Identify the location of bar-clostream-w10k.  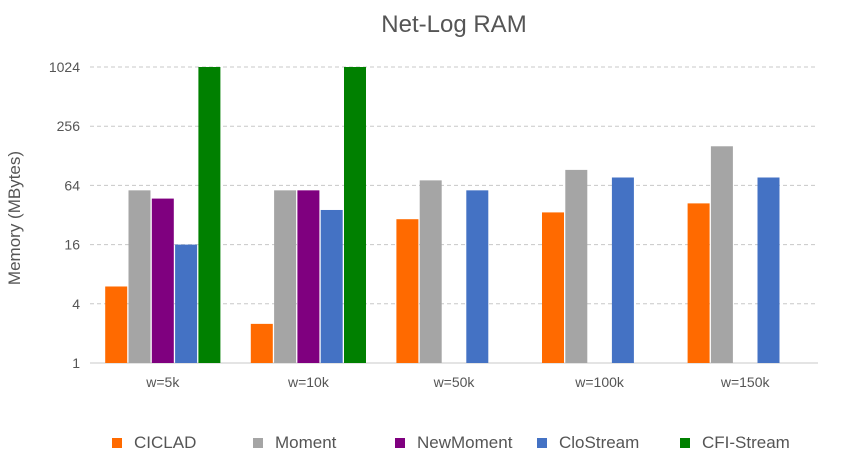
(331, 286).